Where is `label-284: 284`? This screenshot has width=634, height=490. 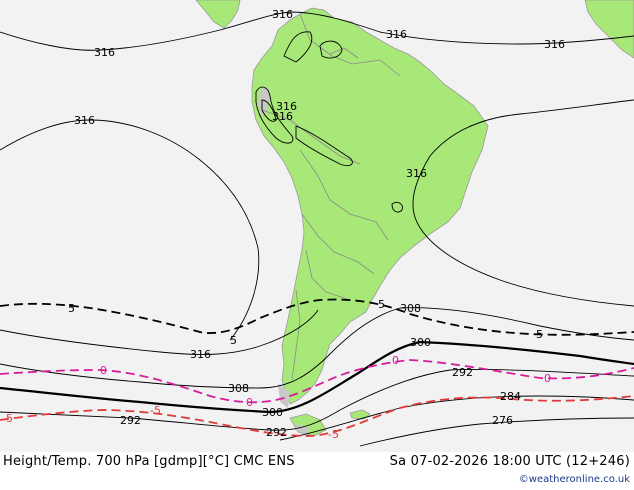 label-284: 284 is located at coordinates (510, 396).